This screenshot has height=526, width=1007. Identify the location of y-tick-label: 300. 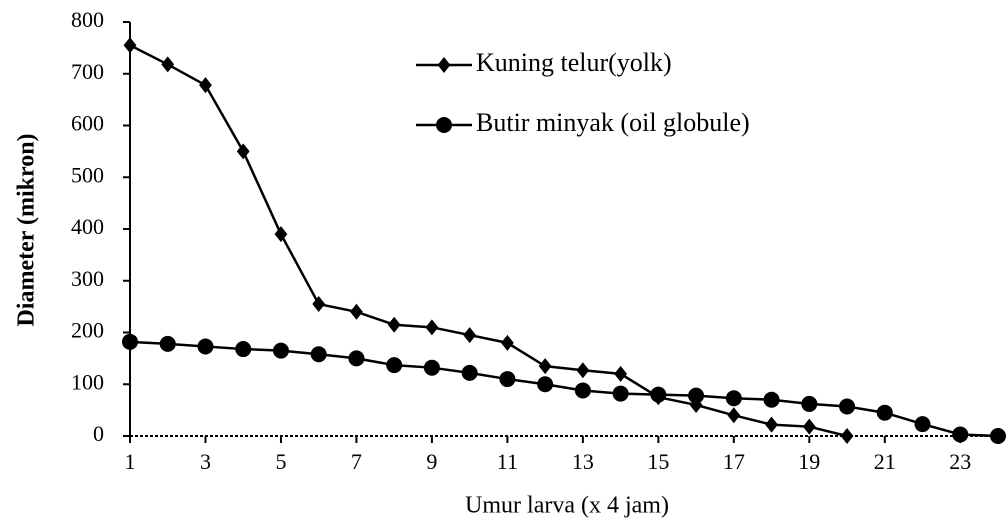
(87, 278).